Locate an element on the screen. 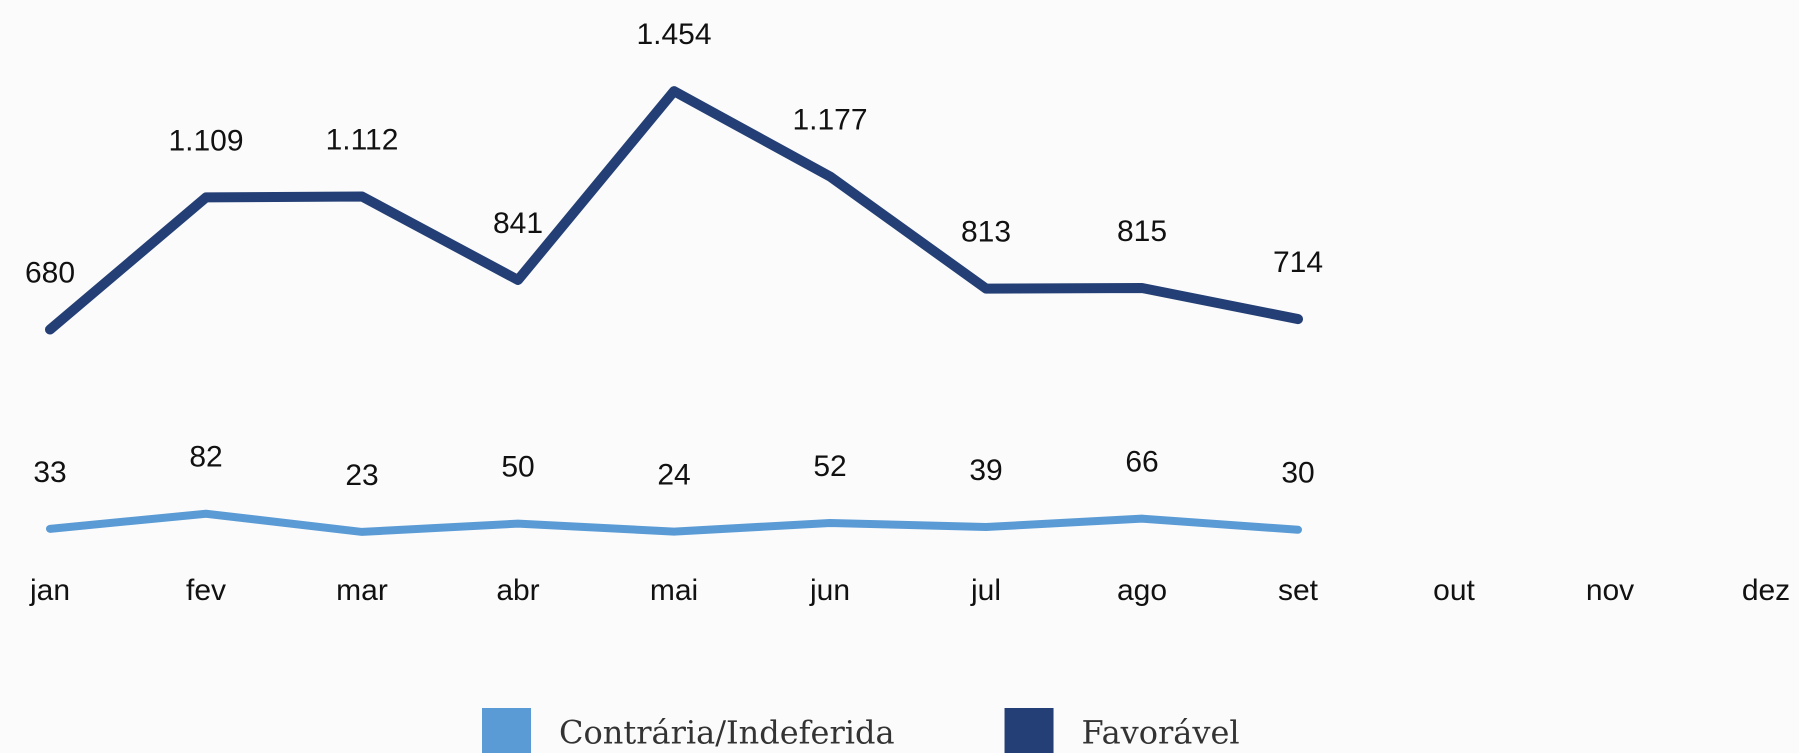 This screenshot has width=1799, height=753. data-label: 23 is located at coordinates (361, 475).